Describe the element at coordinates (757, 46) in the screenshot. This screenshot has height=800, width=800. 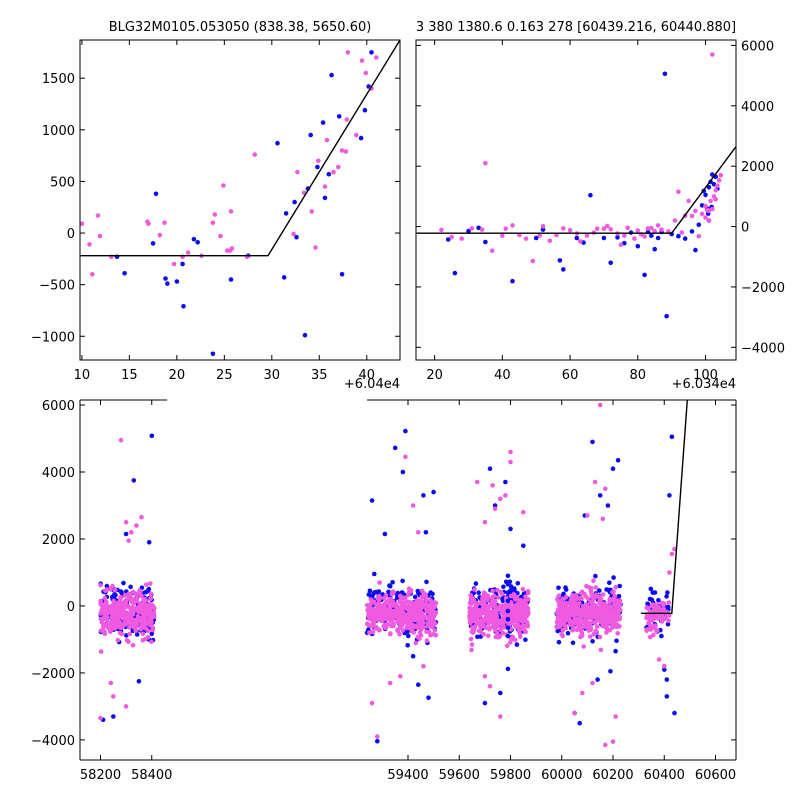
I see `y-tick-label: 6000` at that location.